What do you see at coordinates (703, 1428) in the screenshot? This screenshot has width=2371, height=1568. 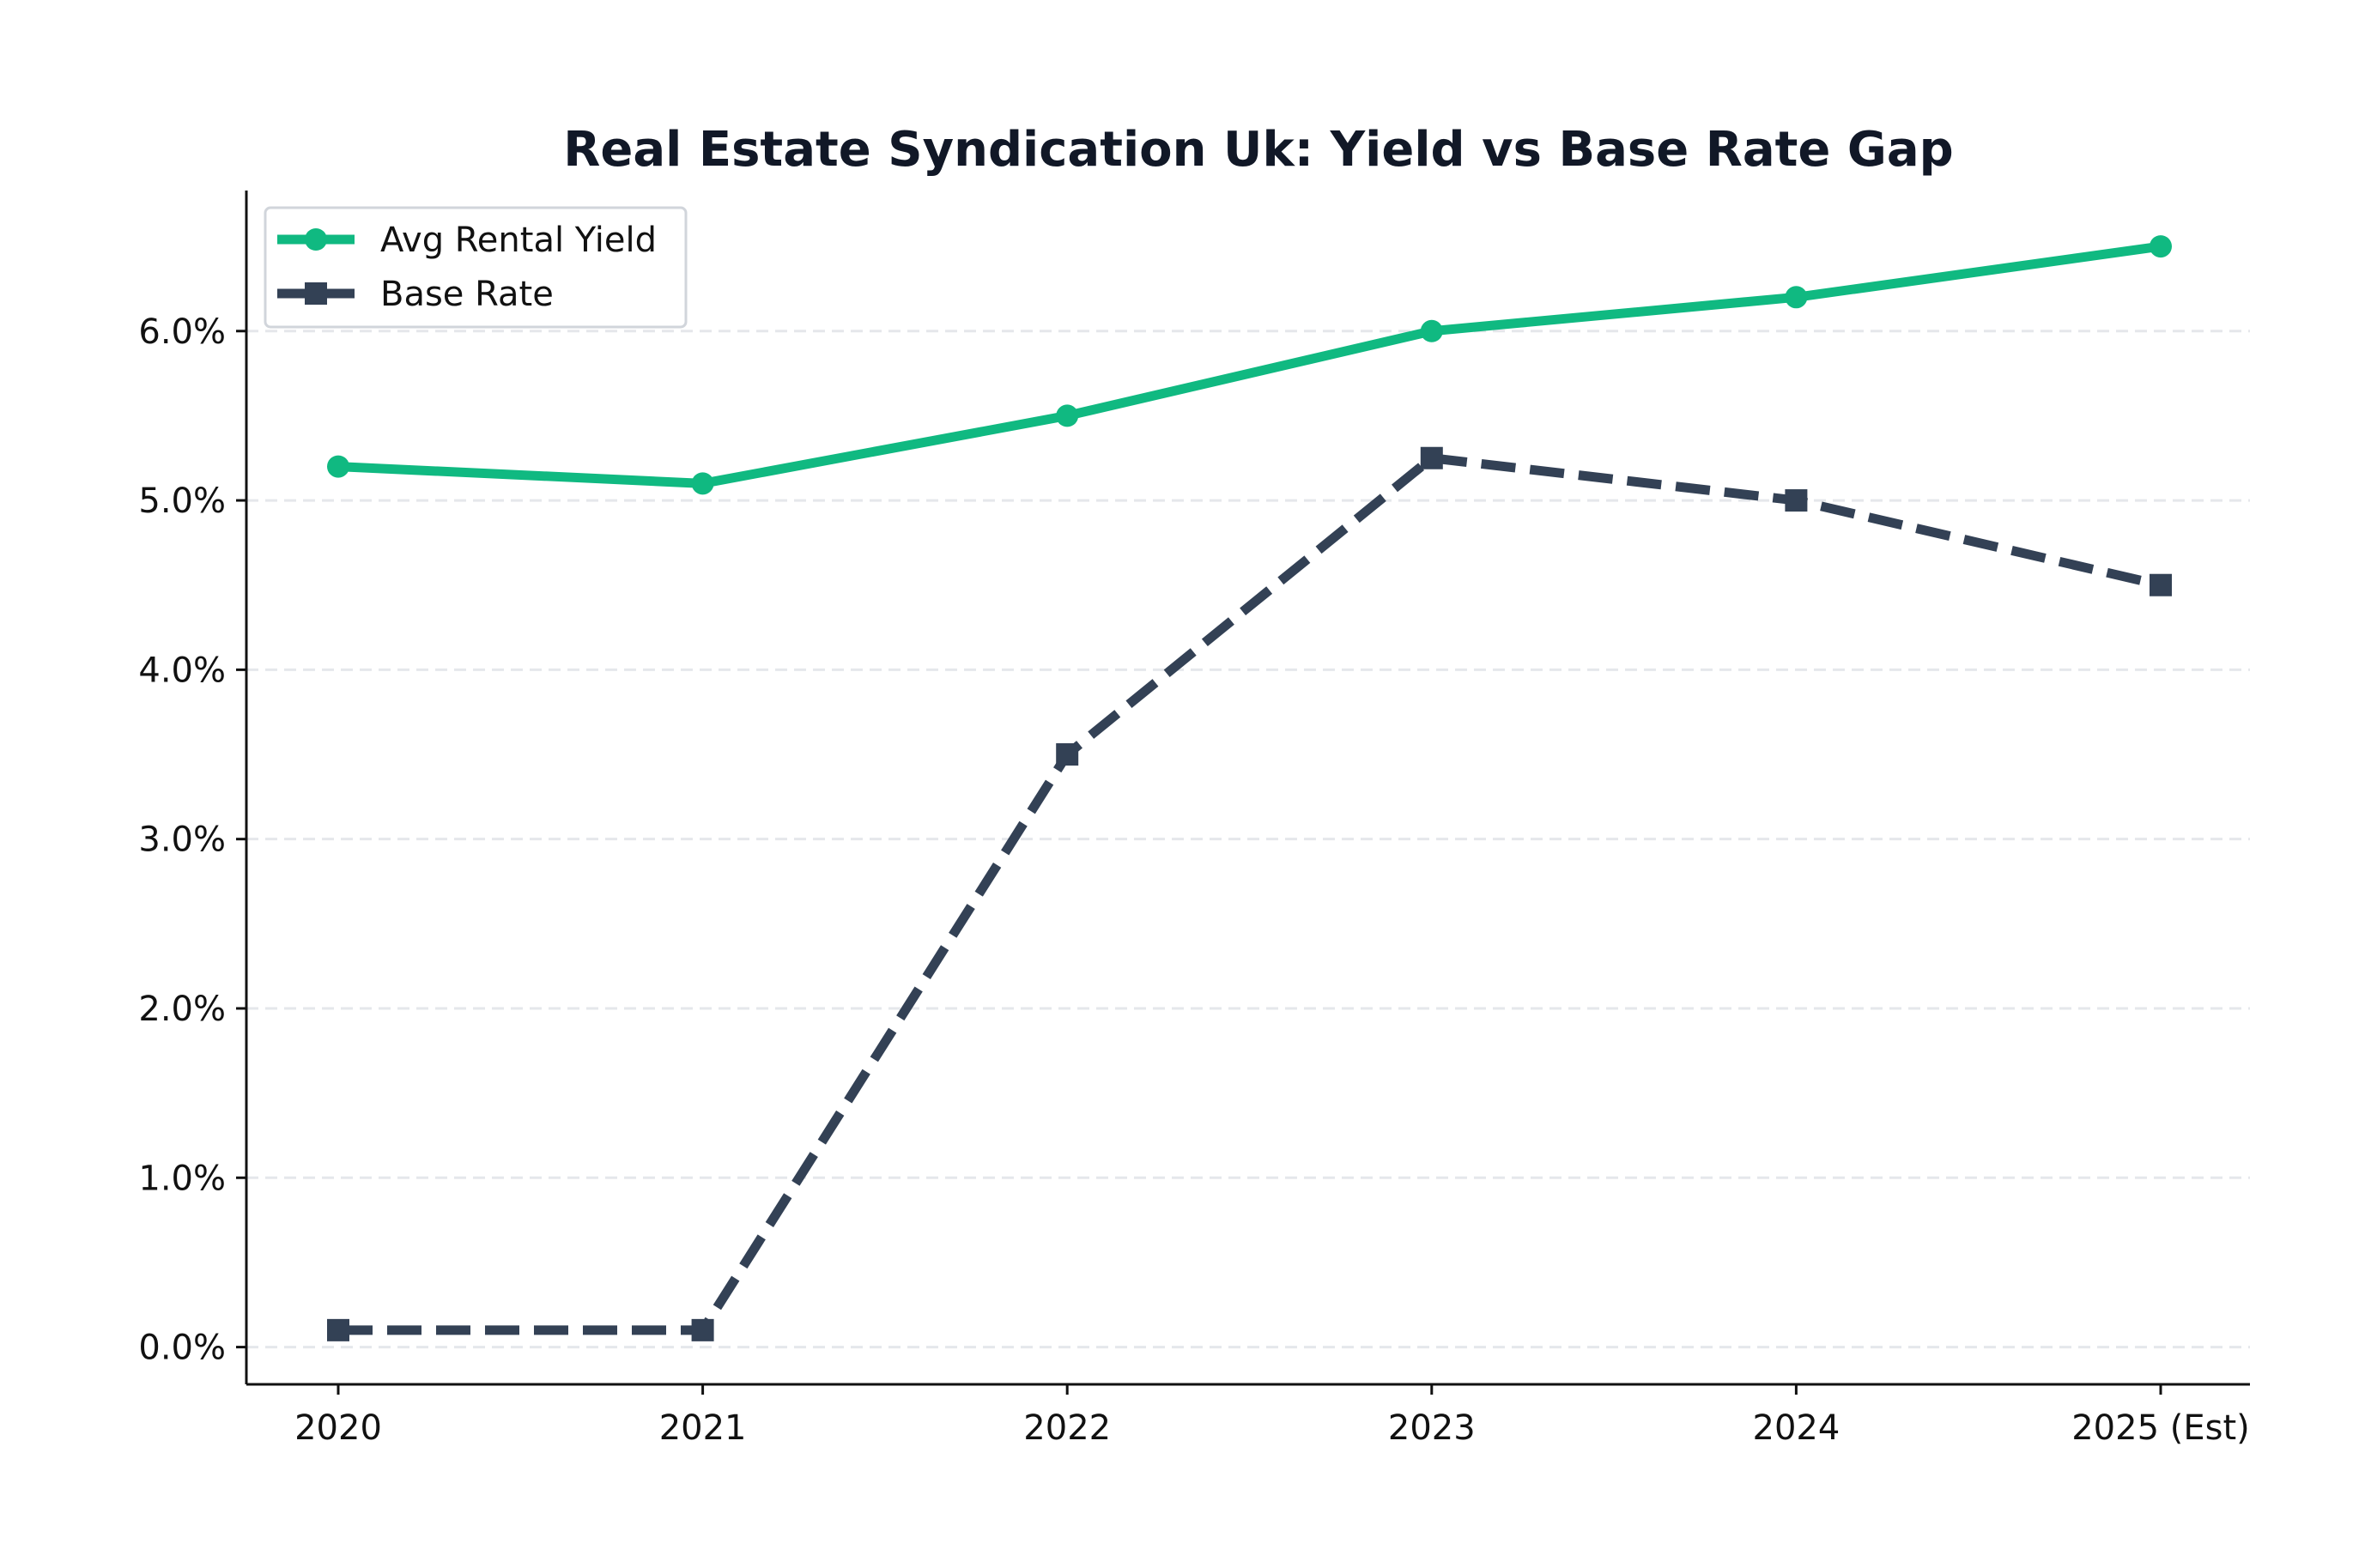 I see `x-tick-label: 2021` at bounding box center [703, 1428].